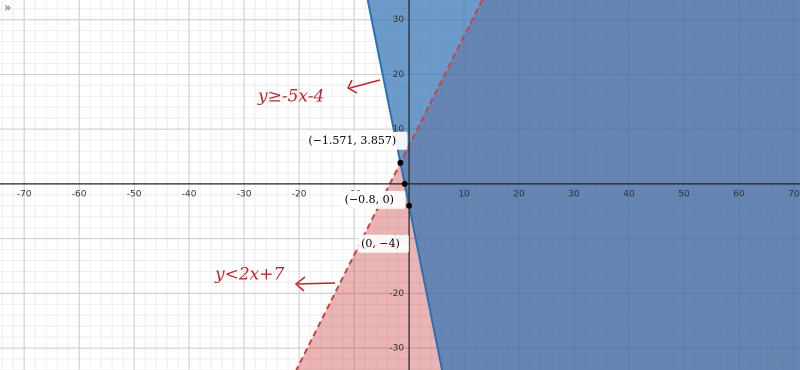  Describe the element at coordinates (134, 194) in the screenshot. I see `x-tick-label: -50` at that location.